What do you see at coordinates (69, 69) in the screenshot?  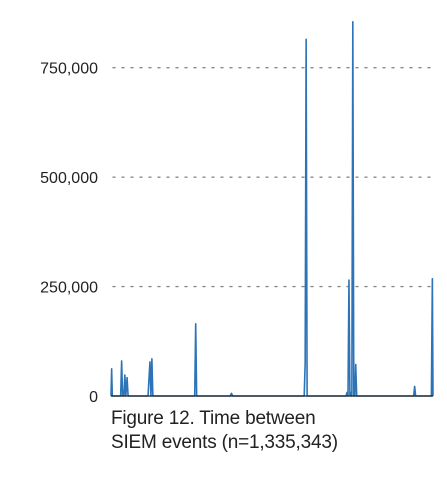 I see `y-tick-label-750000: 750,000` at bounding box center [69, 69].